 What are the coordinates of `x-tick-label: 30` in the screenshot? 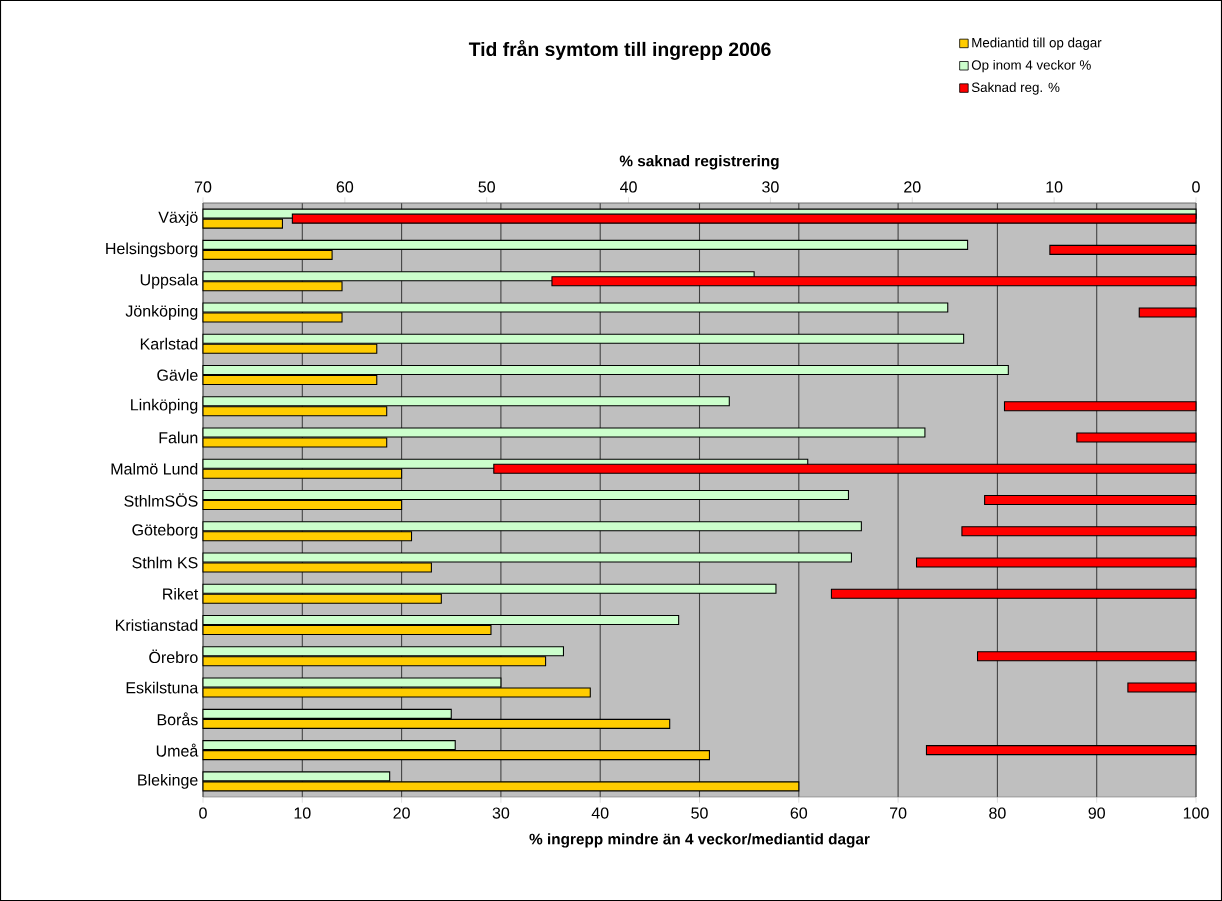 It's located at (501, 813).